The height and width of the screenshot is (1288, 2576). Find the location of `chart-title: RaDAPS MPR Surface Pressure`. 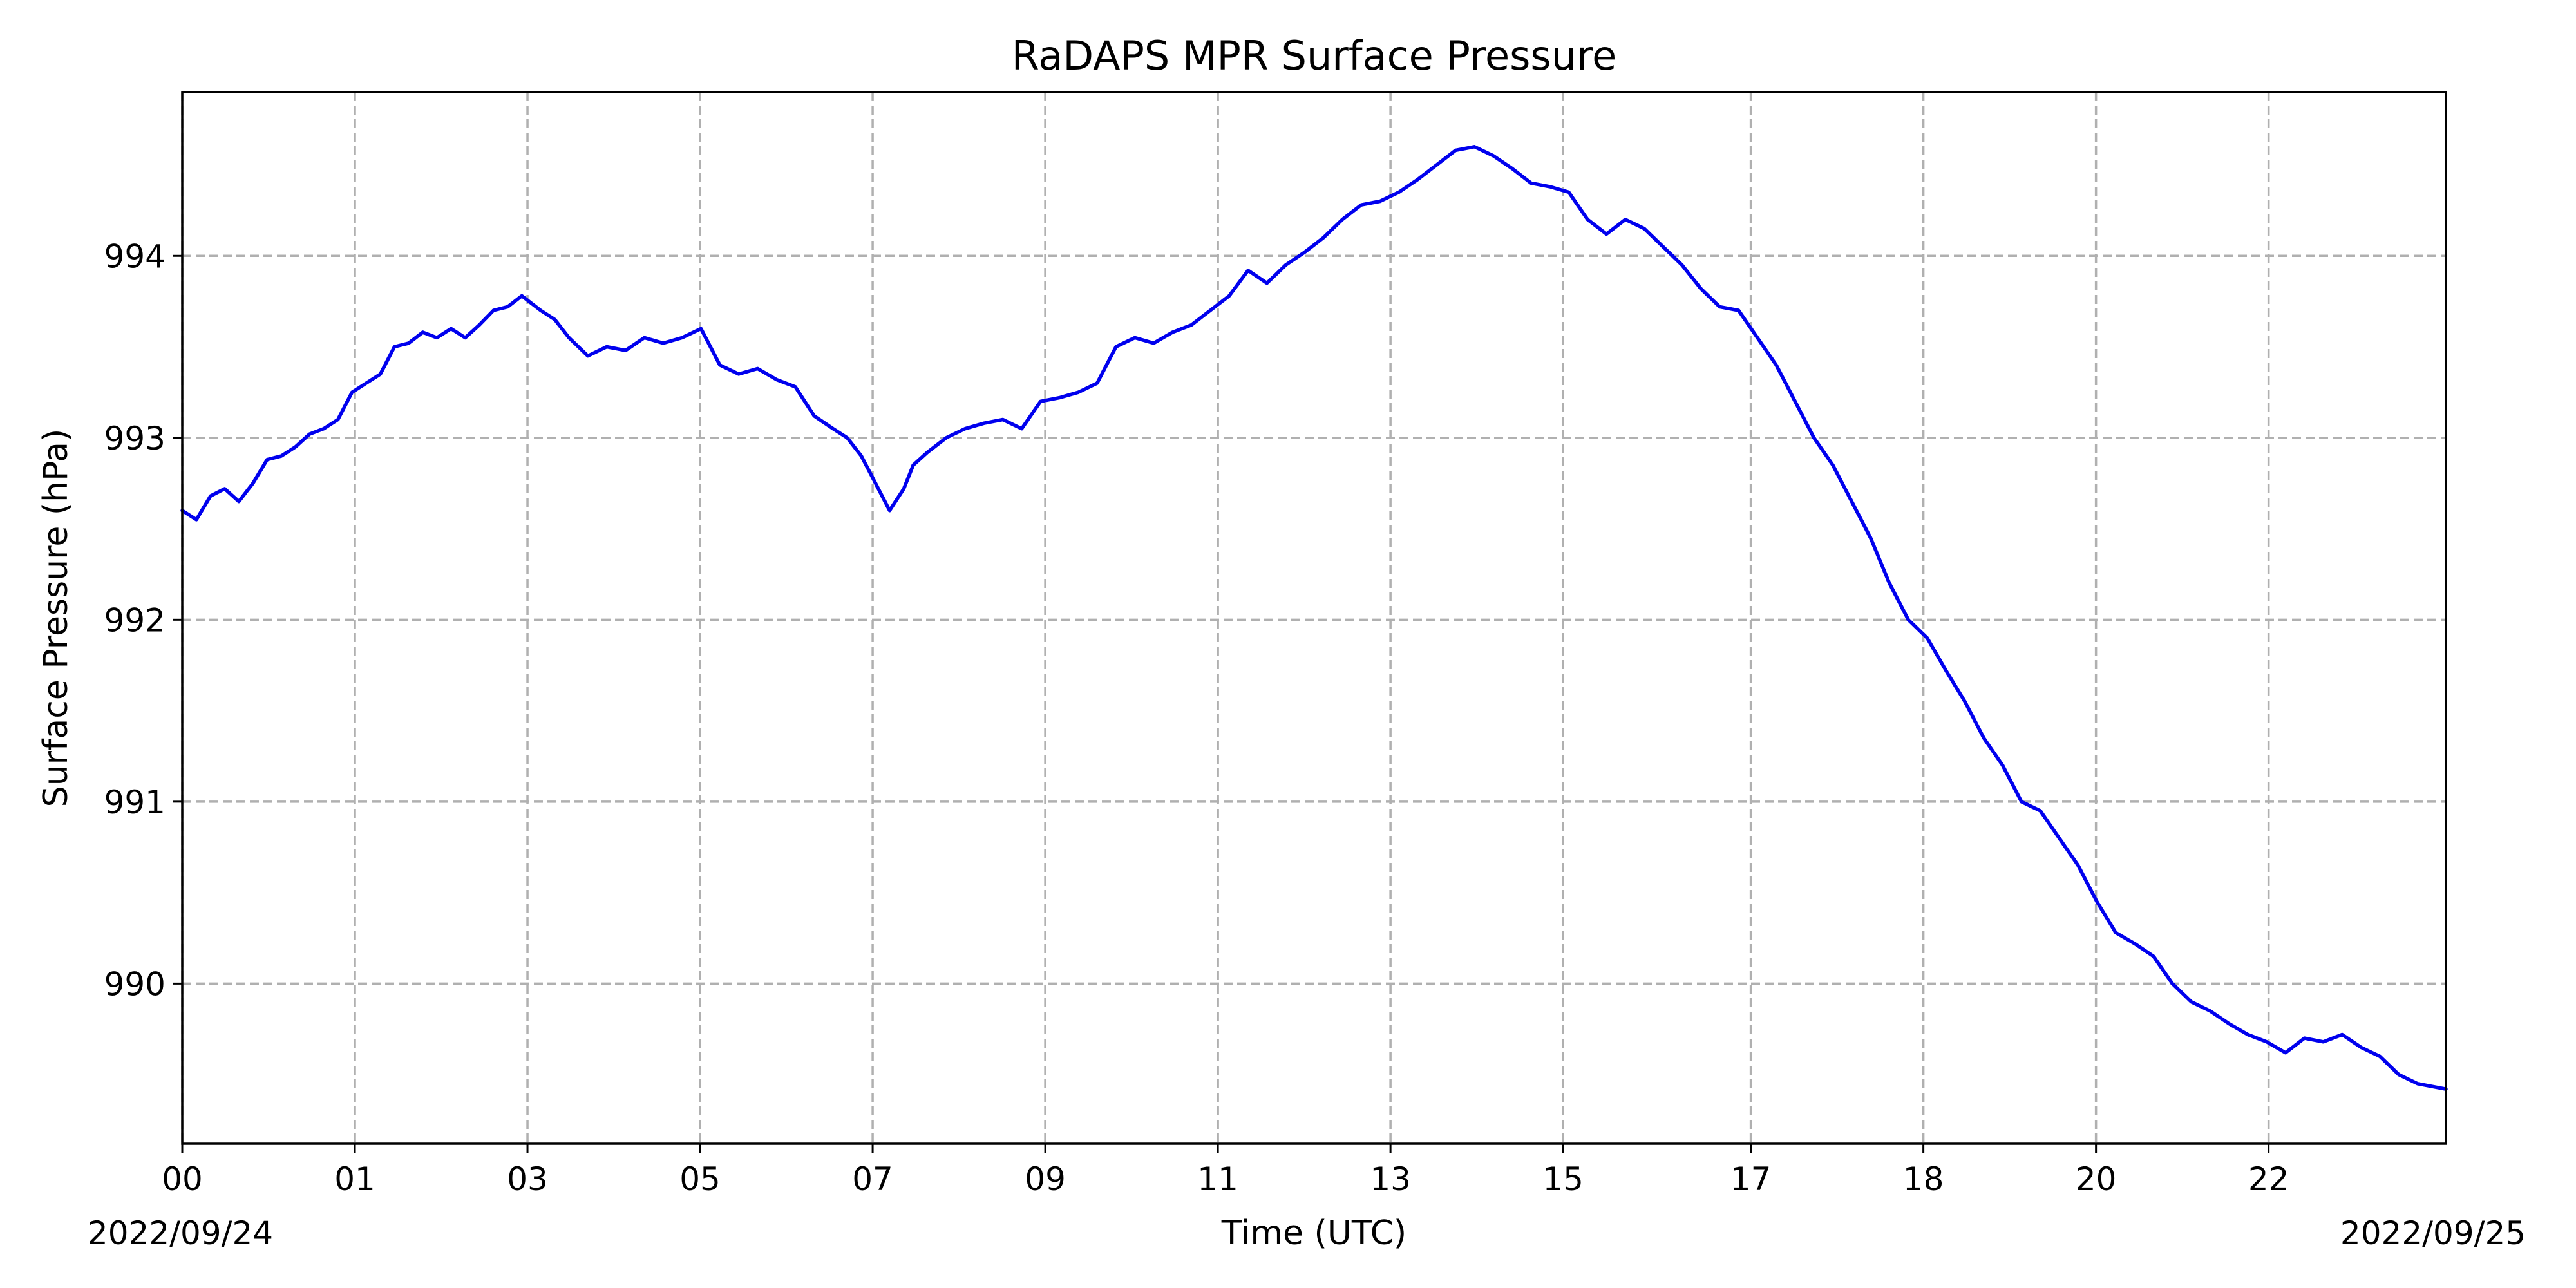

chart-title: RaDAPS MPR Surface Pressure is located at coordinates (1315, 56).